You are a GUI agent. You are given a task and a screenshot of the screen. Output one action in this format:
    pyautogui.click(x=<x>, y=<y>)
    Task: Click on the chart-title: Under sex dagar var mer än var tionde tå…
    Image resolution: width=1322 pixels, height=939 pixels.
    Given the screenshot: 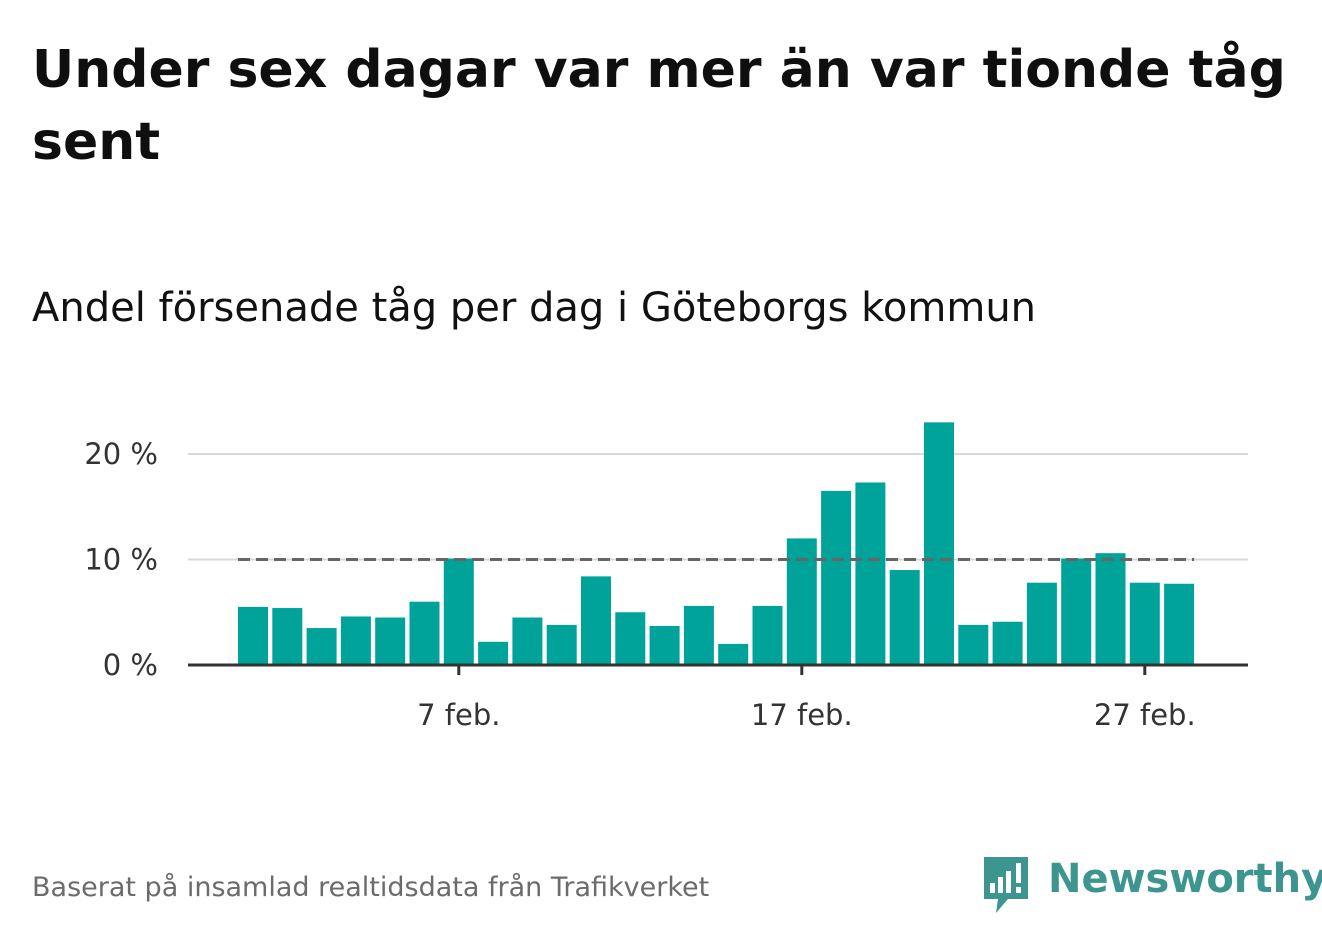 What is the action you would take?
    pyautogui.click(x=659, y=106)
    